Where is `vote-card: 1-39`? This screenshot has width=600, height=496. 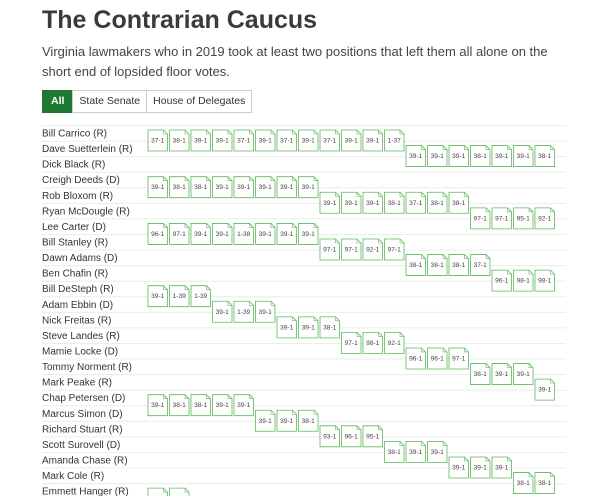 vote-card: 1-39 is located at coordinates (243, 311).